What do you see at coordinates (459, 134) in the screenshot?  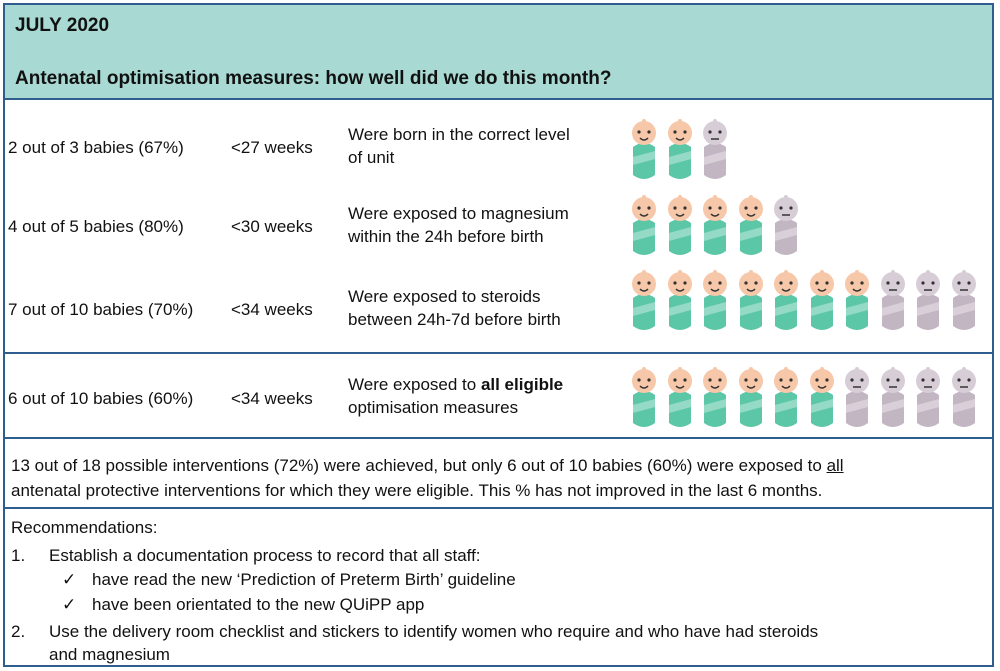 I see `row-description-line1: Were born in the correct level` at bounding box center [459, 134].